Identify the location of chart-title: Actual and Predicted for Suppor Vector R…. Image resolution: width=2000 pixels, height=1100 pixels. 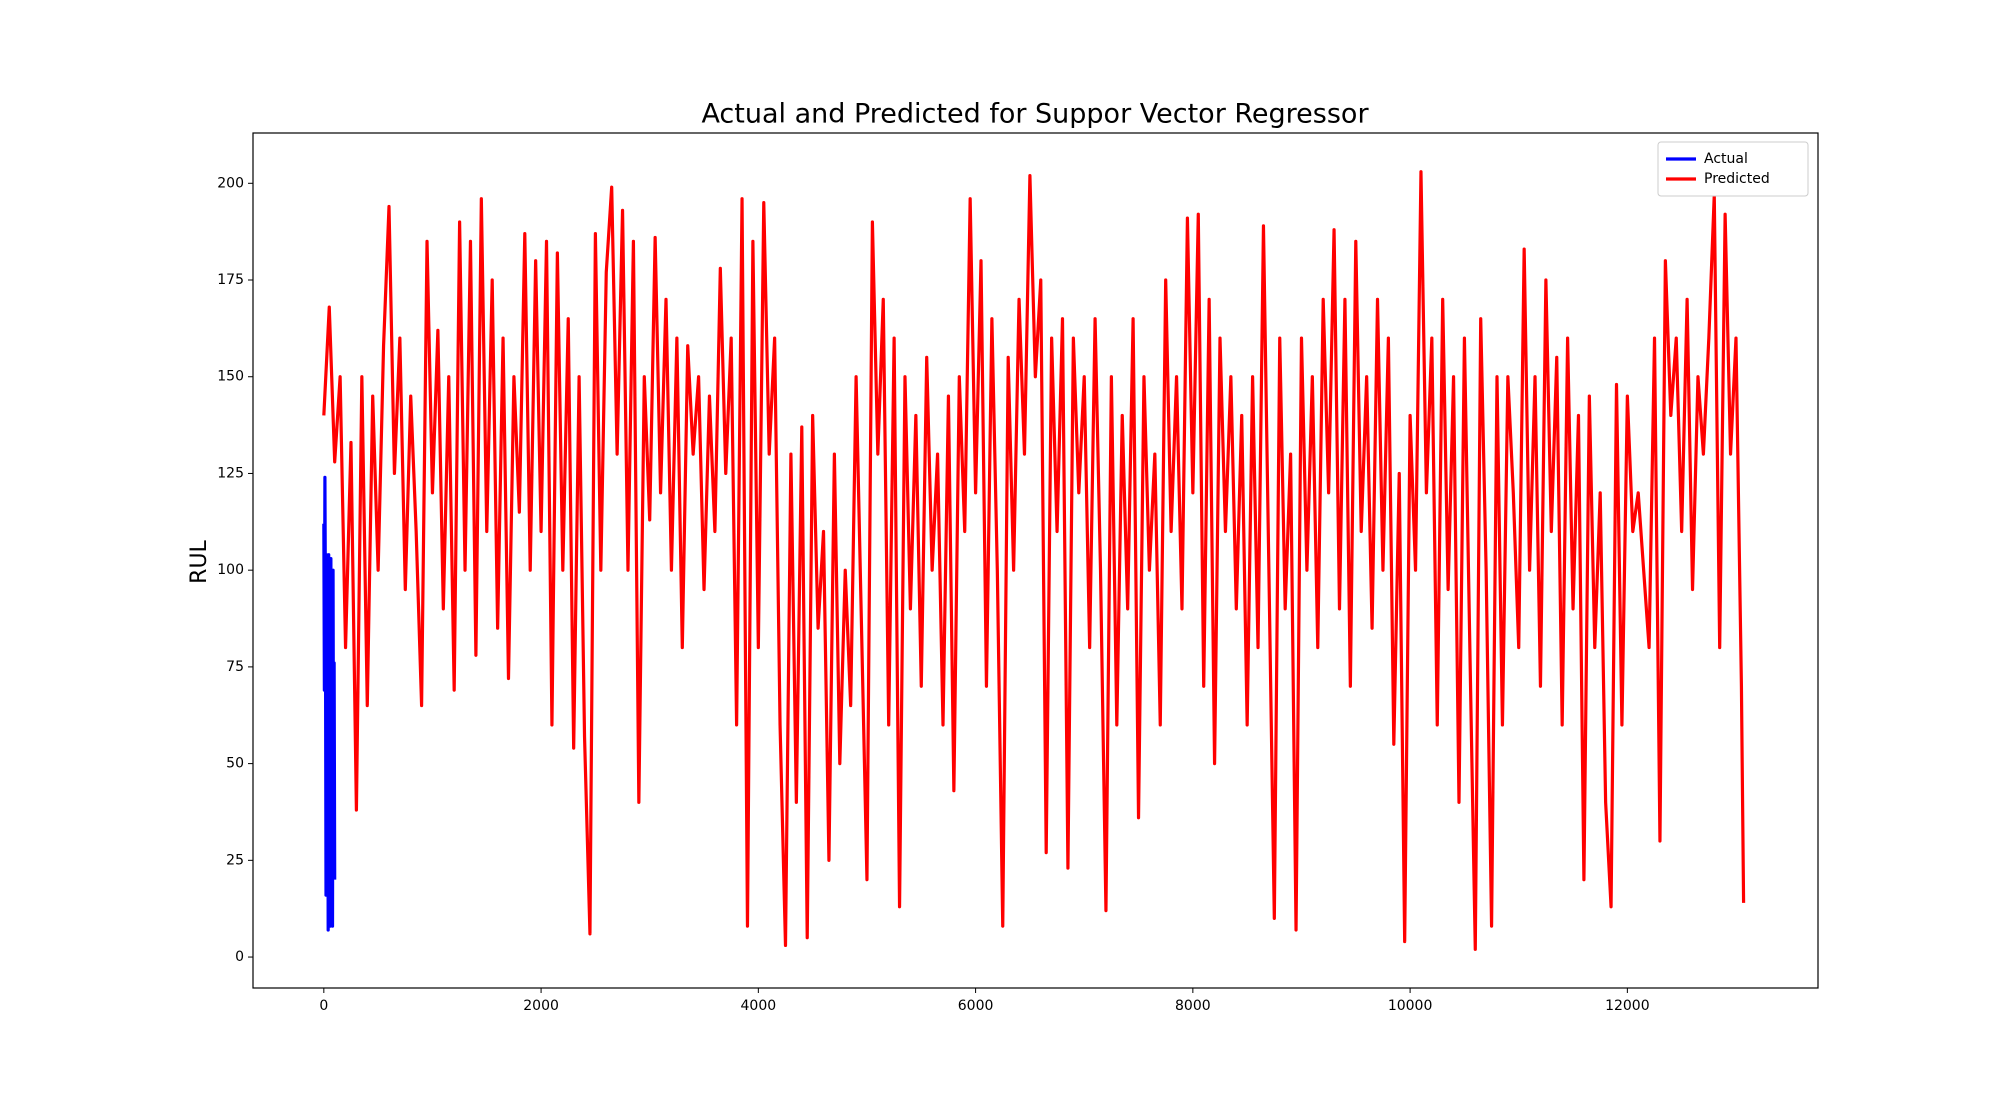
(1035, 114).